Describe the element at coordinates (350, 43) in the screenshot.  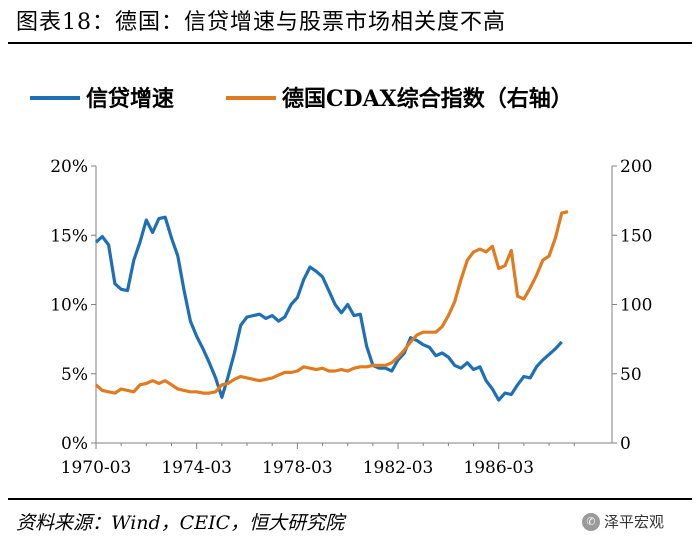
I see `top-rule` at that location.